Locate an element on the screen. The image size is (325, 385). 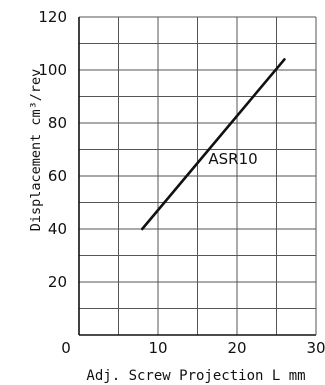
y-tick-label: 80 is located at coordinates (57, 123).